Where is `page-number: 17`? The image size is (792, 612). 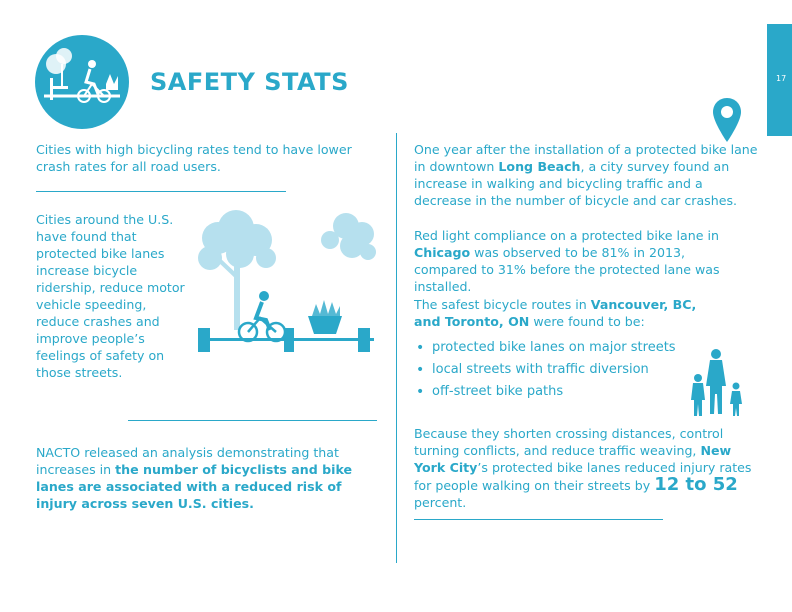 page-number: 17 is located at coordinates (781, 78).